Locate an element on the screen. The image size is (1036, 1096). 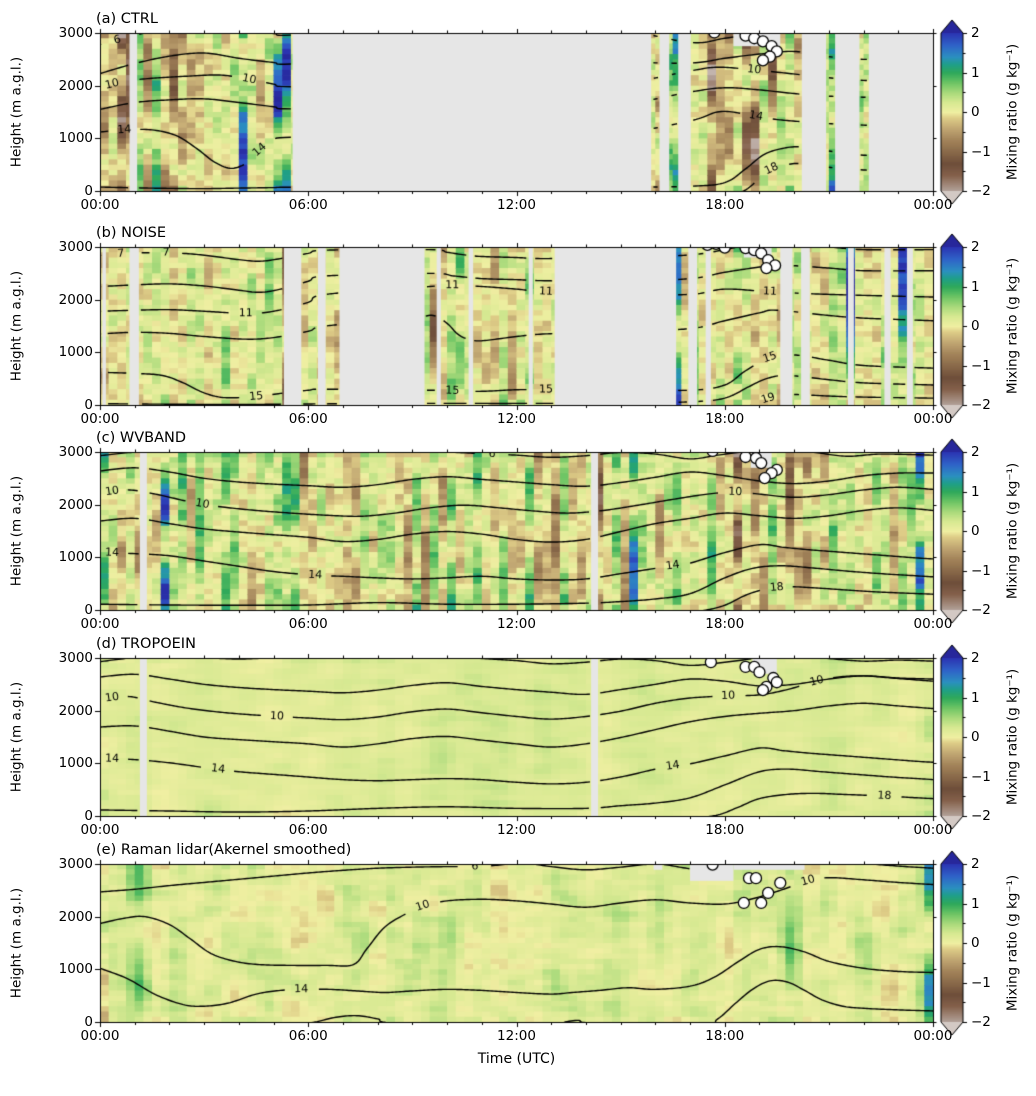
panel-a-title: (a) CTRL is located at coordinates (127, 19).